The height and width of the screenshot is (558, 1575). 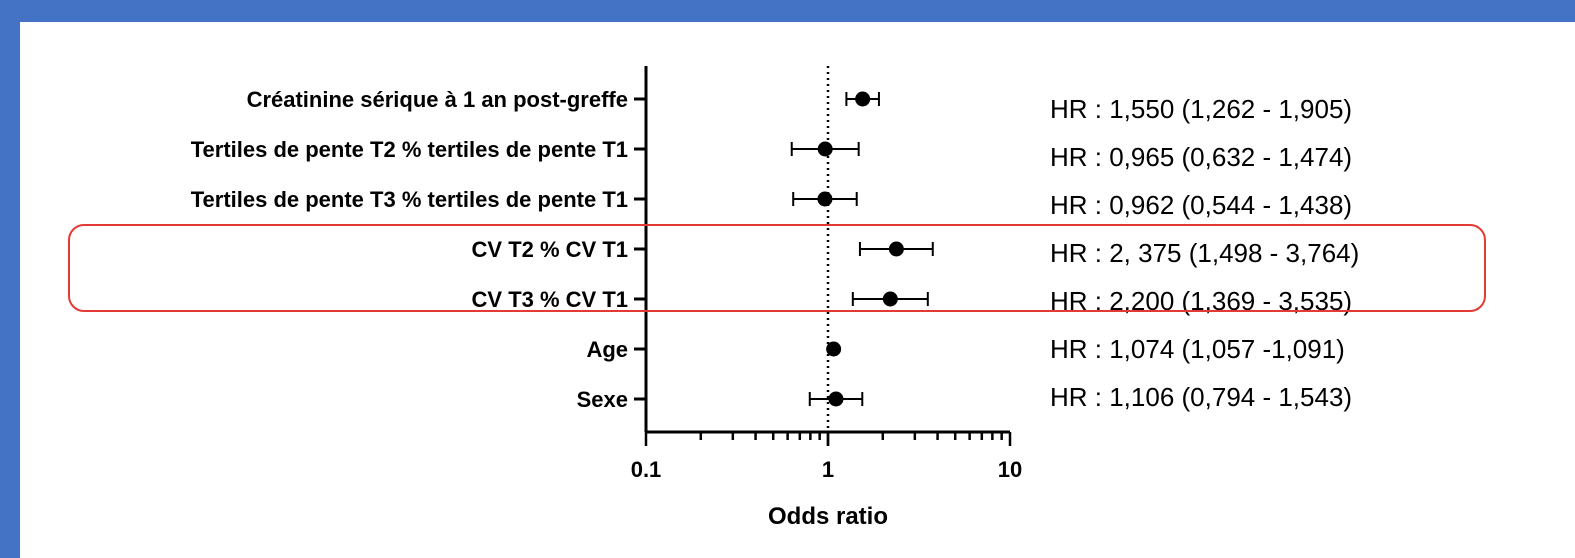 I want to click on y-tick-label: Créatinine sérique à 1 an post-greffe, so click(x=437, y=99).